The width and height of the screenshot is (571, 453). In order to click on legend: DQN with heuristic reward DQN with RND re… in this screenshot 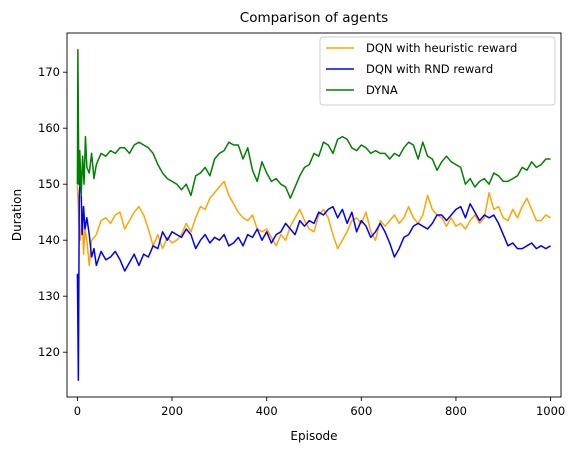, I will do `click(437, 71)`.